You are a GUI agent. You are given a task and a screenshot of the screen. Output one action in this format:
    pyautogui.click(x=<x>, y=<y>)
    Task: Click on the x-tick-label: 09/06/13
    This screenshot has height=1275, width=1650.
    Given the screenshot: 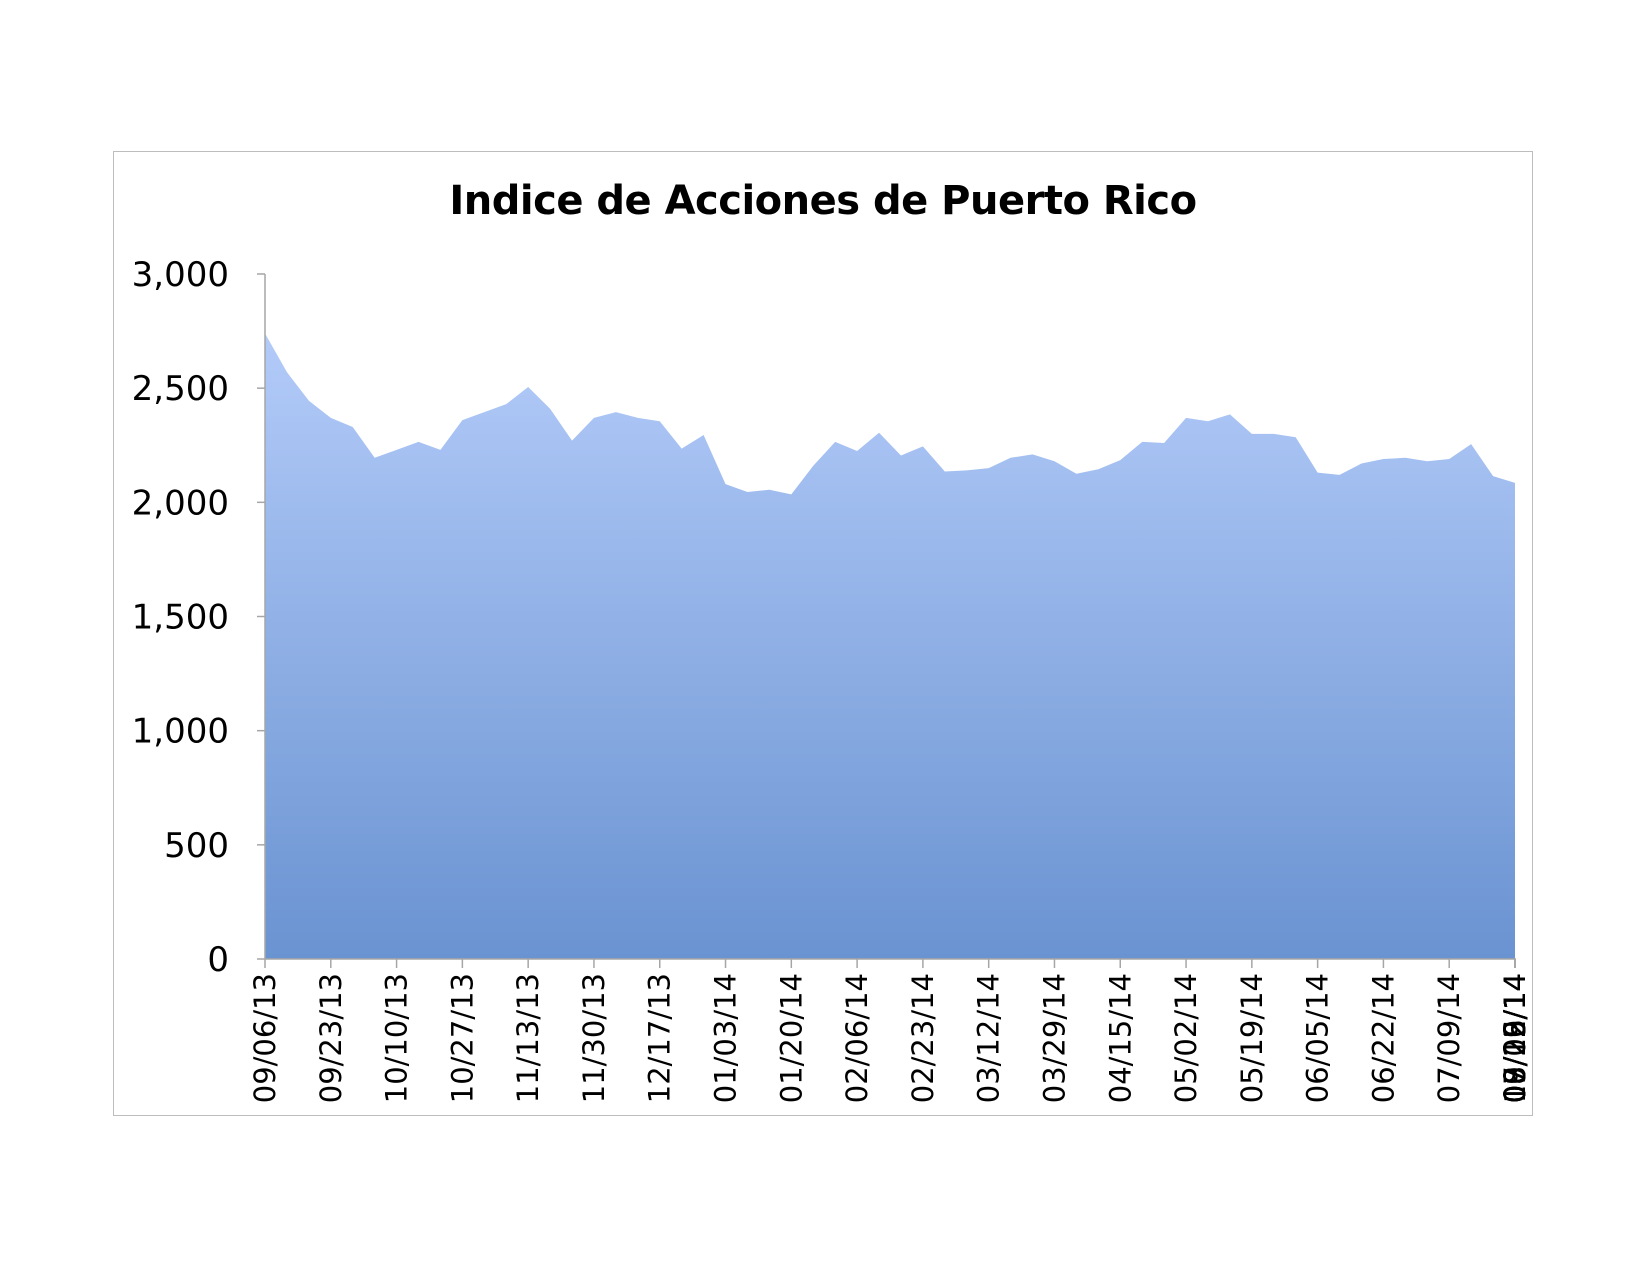 What is the action you would take?
    pyautogui.click(x=265, y=1038)
    